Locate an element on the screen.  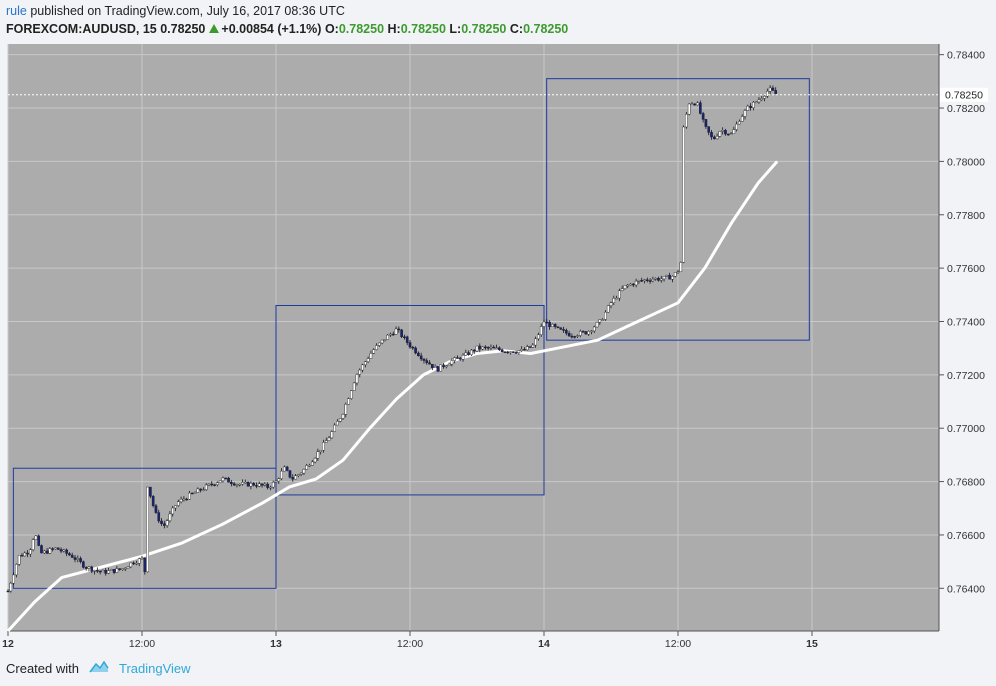
created-with-text: Created with is located at coordinates (42, 668).